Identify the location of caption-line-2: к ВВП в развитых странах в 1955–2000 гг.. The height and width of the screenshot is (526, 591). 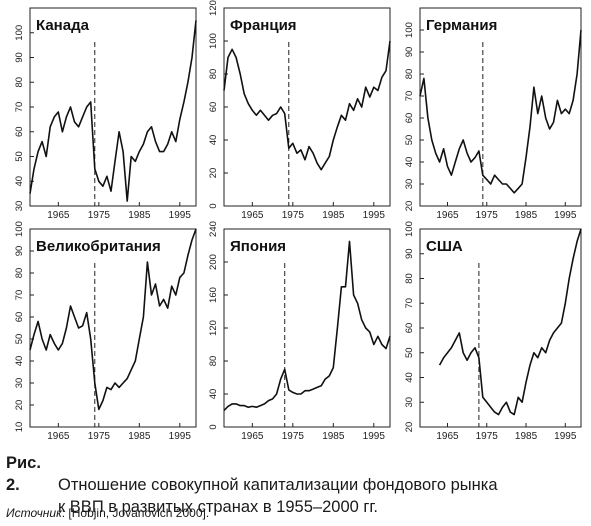
(218, 507).